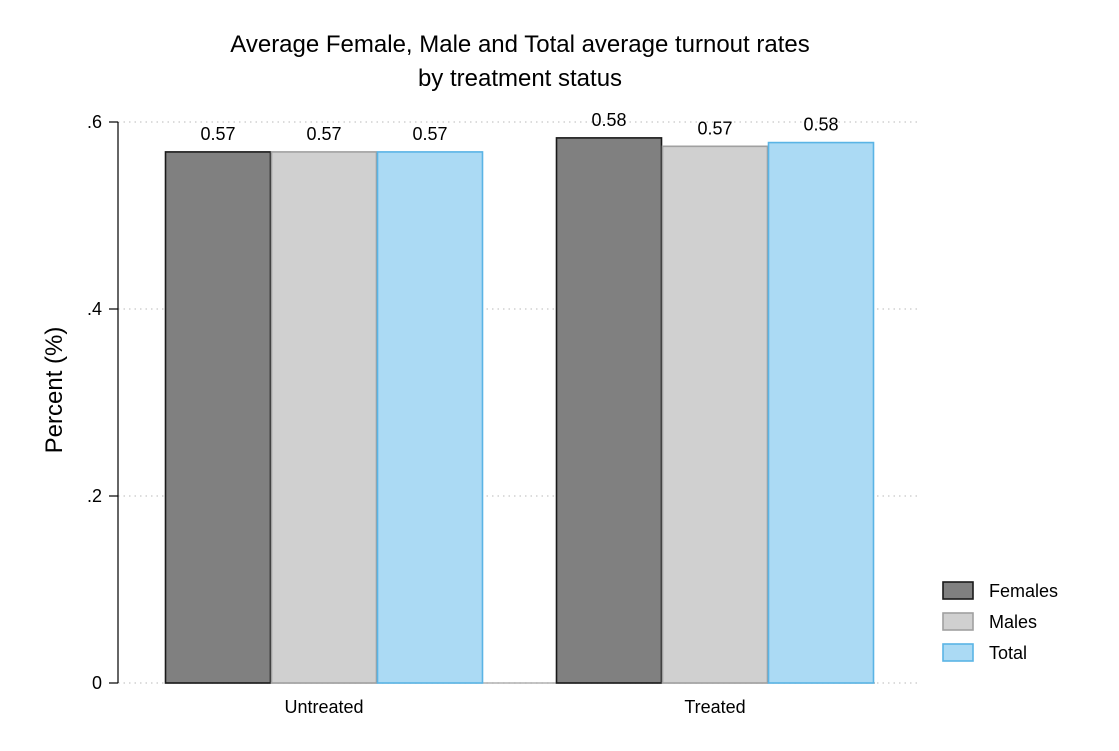  Describe the element at coordinates (958, 590) in the screenshot. I see `legend-swatch-females` at that location.